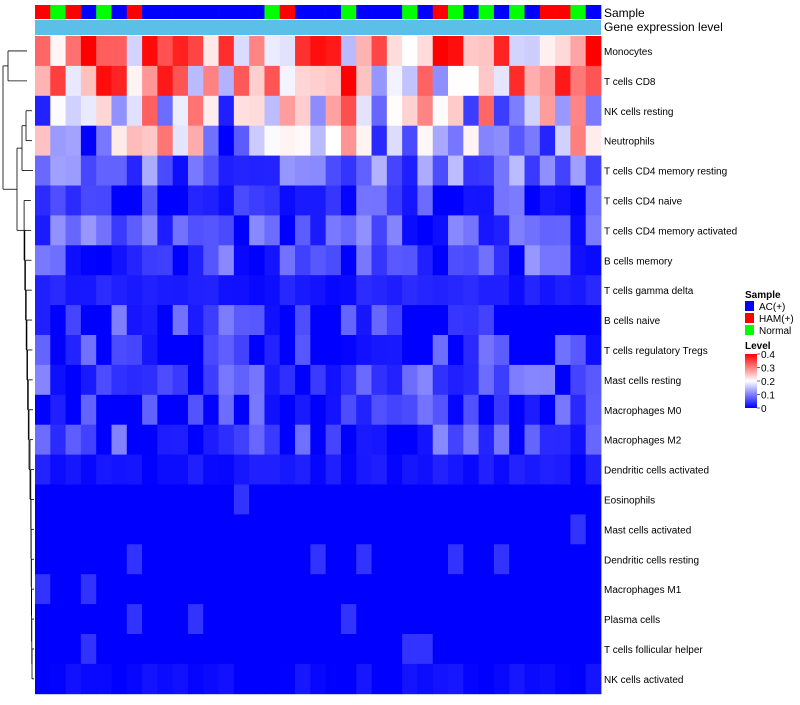 Image resolution: width=800 pixels, height=705 pixels. What do you see at coordinates (766, 382) in the screenshot?
I see `legend-level-ticks: 0.4 0.3 0.2 0.1 0` at bounding box center [766, 382].